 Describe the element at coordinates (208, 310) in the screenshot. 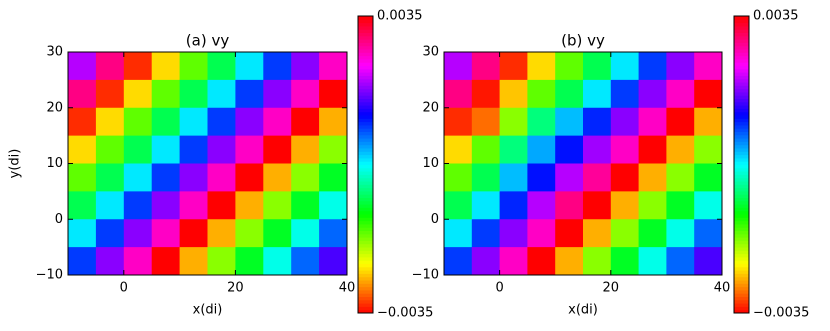

I see `x-axis-label: x(di)` at that location.